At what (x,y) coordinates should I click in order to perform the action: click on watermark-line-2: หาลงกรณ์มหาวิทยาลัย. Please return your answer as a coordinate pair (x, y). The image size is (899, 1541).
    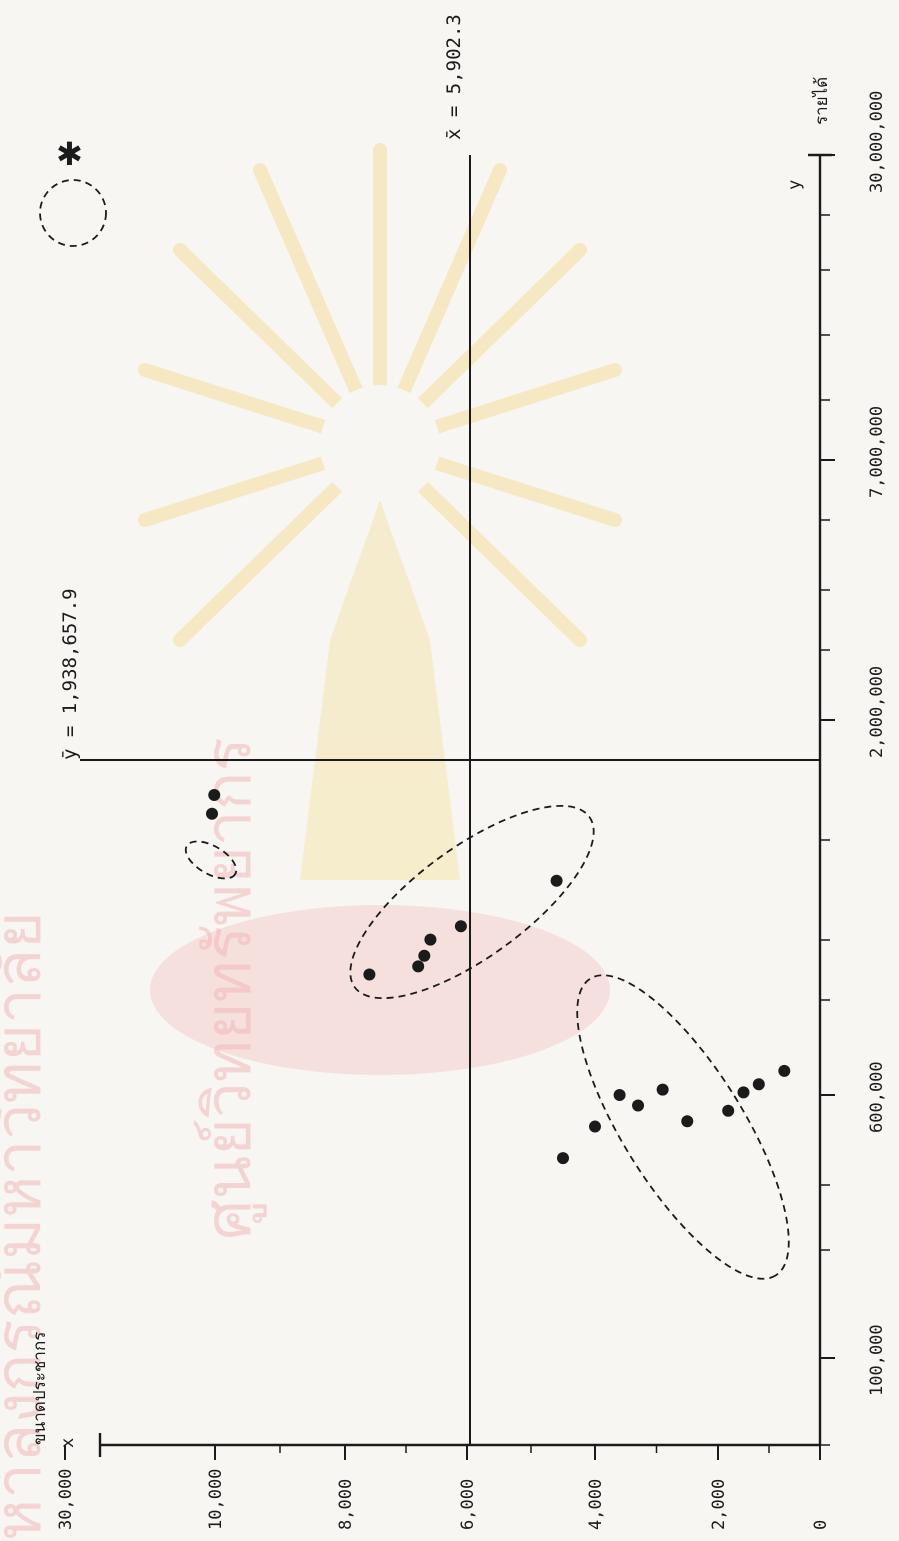
    Looking at the image, I should click on (28, 1226).